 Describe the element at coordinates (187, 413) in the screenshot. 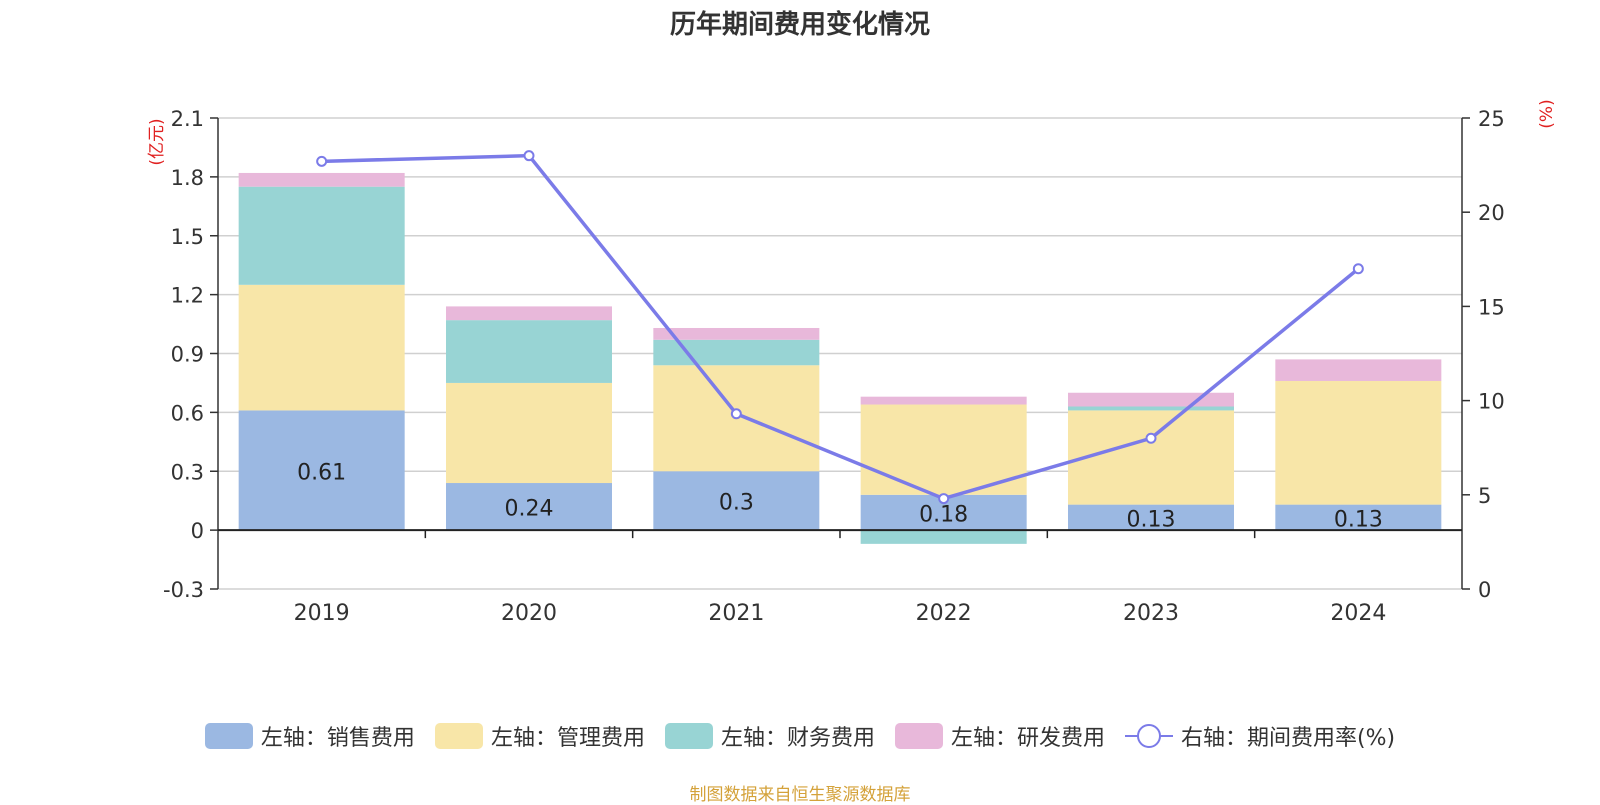

I see `left-axis-tick-label: 0.6` at that location.